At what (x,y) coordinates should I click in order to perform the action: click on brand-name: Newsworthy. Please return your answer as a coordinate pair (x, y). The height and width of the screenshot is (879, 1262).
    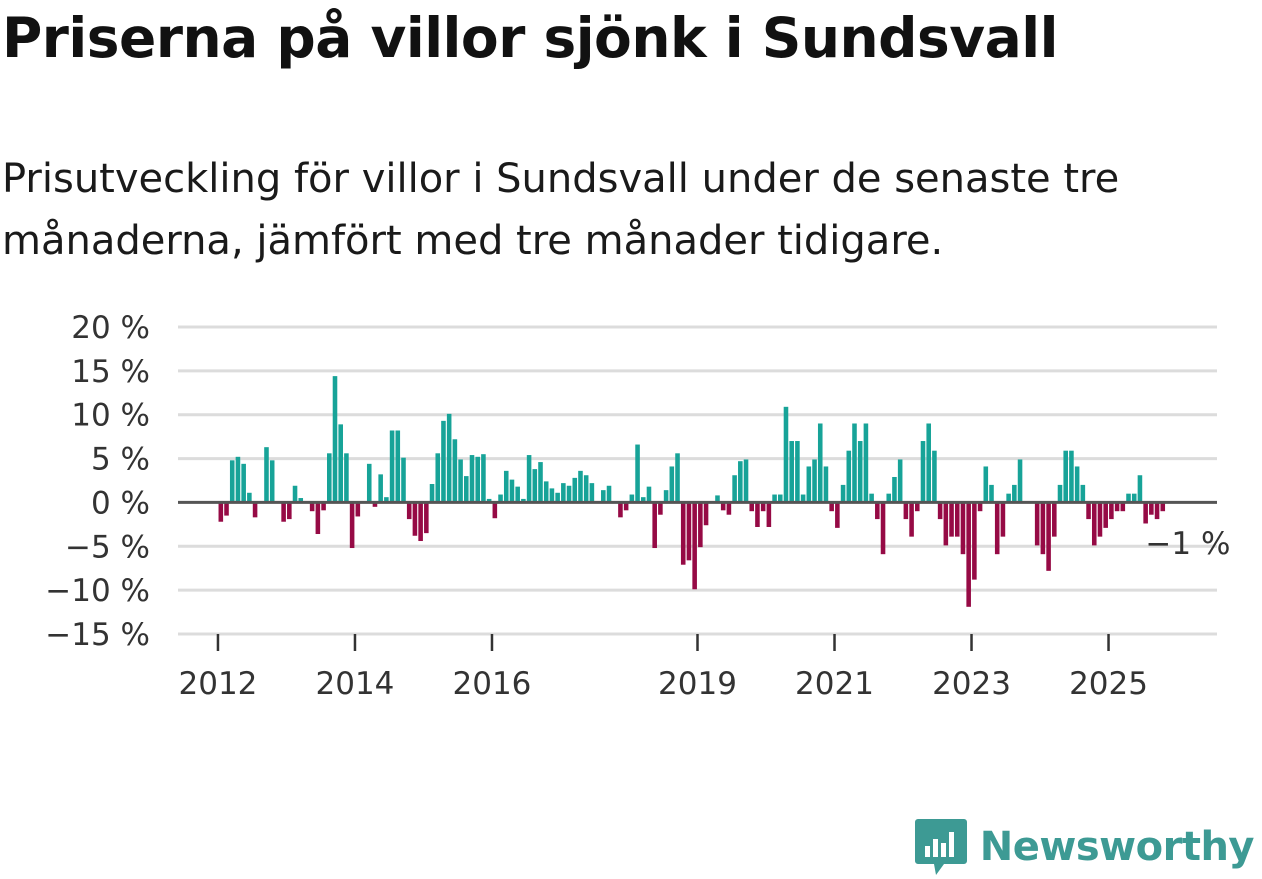
    Looking at the image, I should click on (1117, 847).